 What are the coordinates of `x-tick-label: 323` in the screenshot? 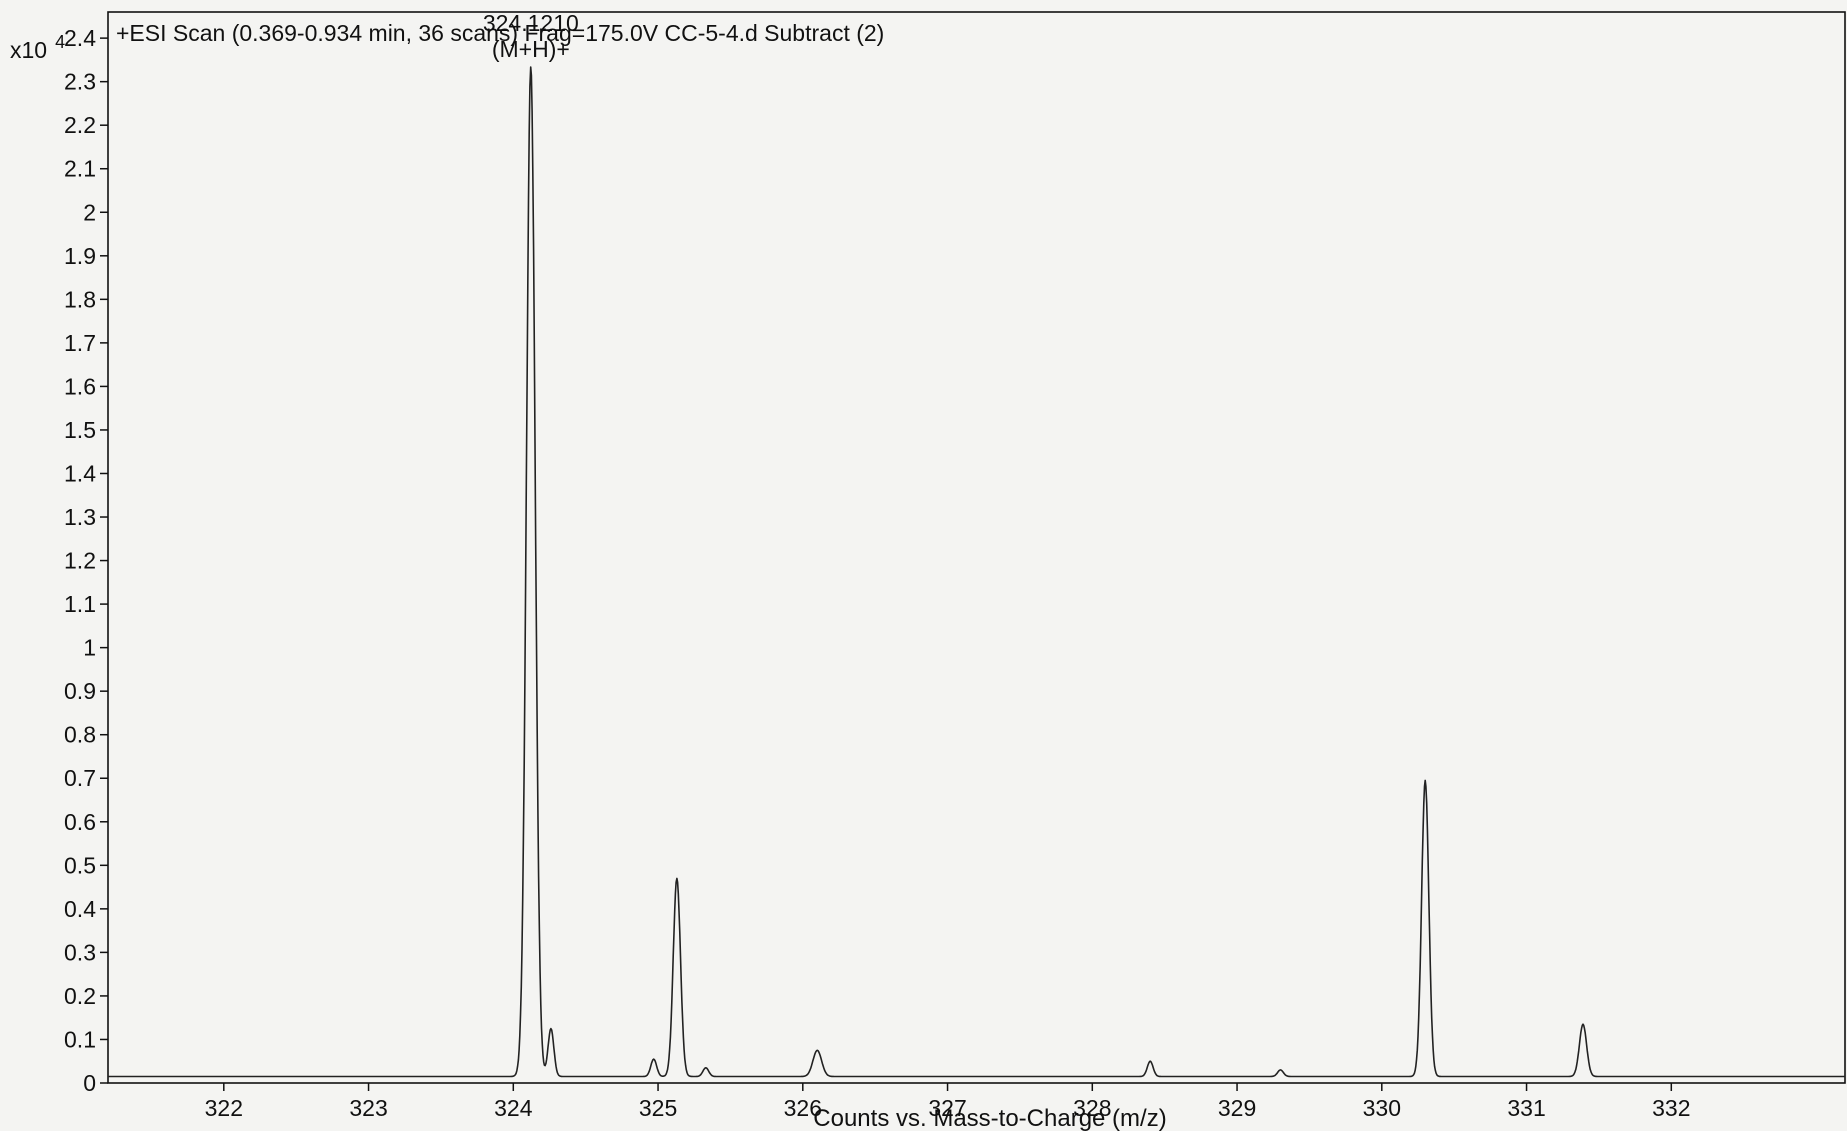 It's located at (368, 1108).